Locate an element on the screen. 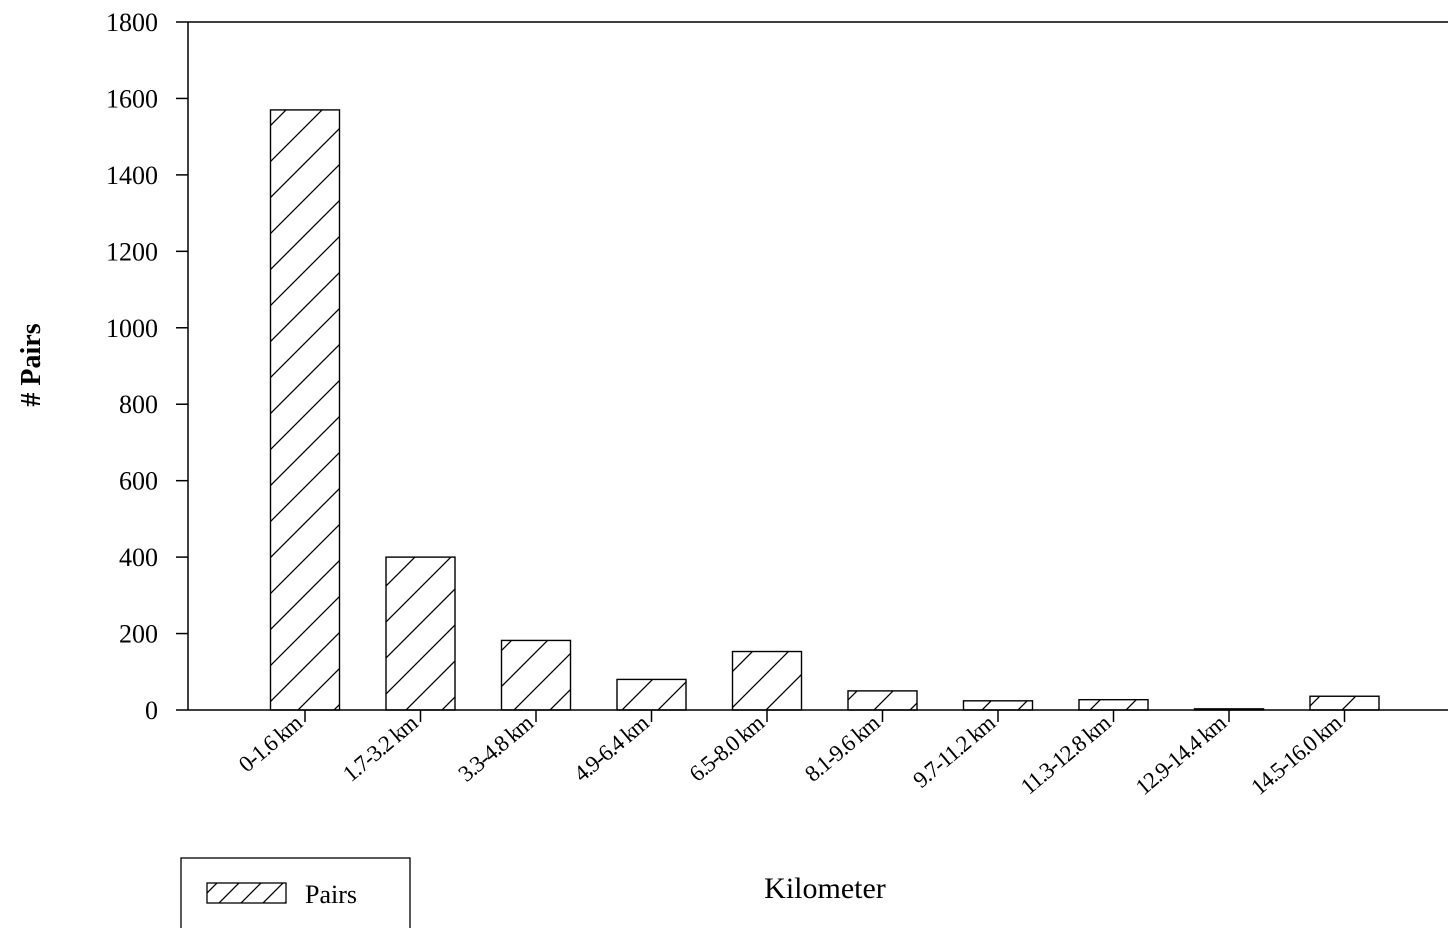 This screenshot has width=1448, height=928. bar-9-7-11-2-km is located at coordinates (998, 705).